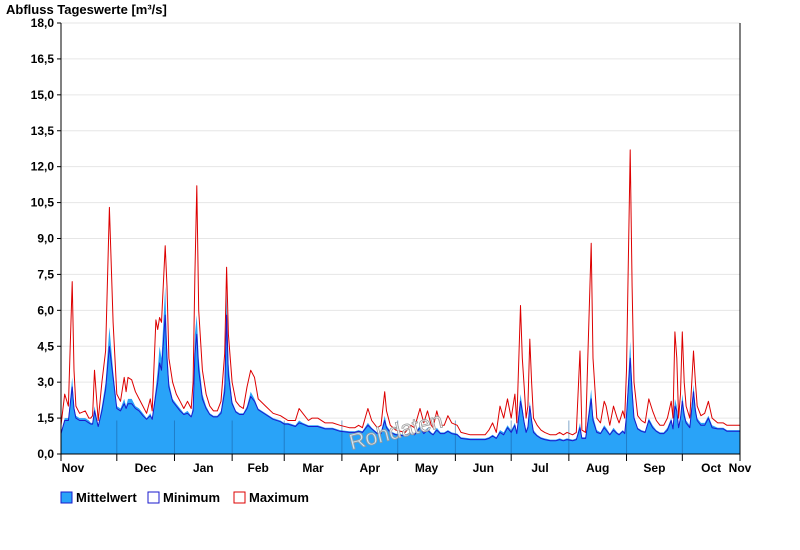  What do you see at coordinates (191, 497) in the screenshot?
I see `legend-label-minimum: Minimum` at bounding box center [191, 497].